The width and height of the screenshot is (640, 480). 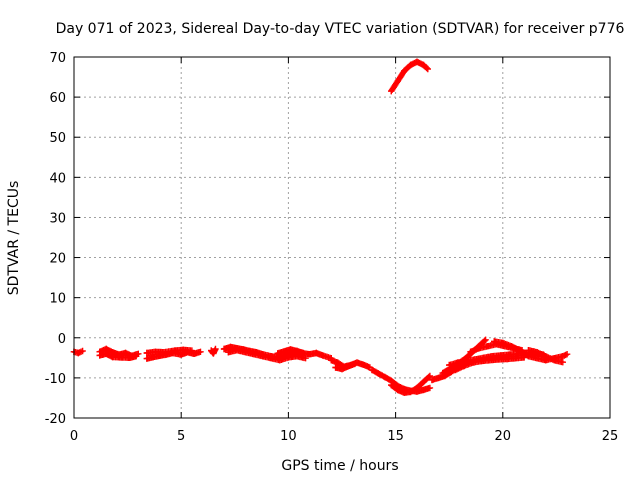 I want to click on y-tick-label: -10, so click(x=55, y=379).